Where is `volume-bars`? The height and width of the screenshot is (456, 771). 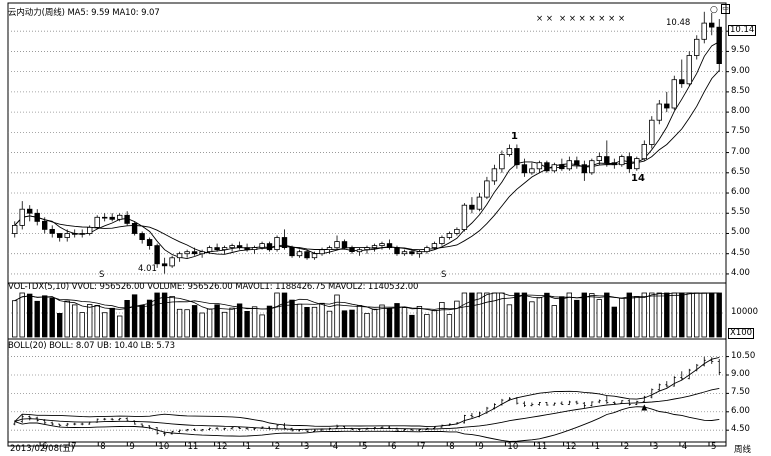
volume-bars is located at coordinates (366, 315).